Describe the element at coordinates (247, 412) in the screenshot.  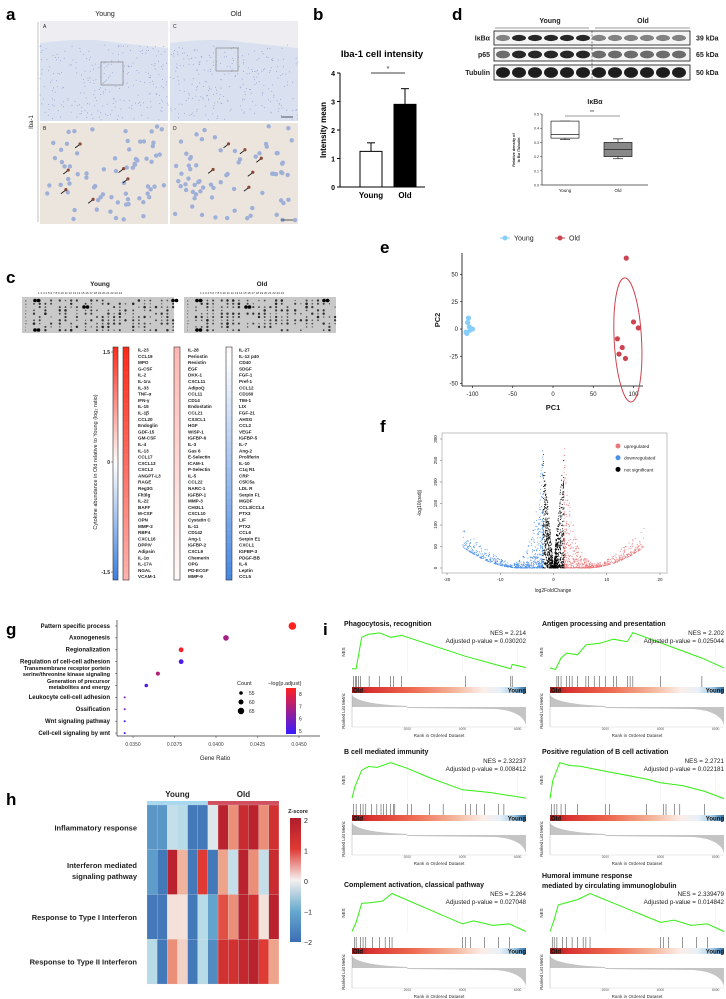
I see `cytokine-label: FGF-21` at that location.